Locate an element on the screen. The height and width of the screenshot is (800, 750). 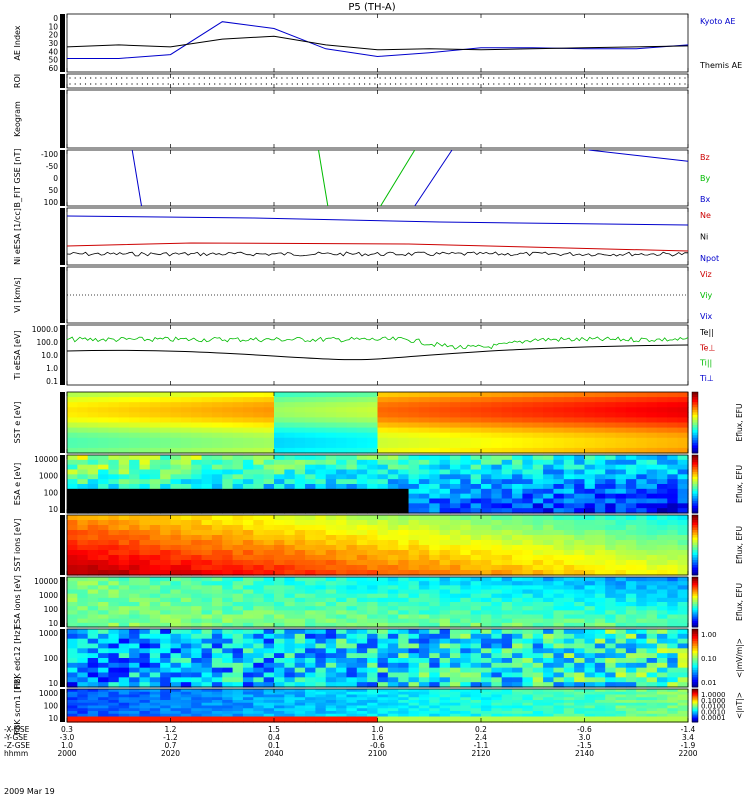
fbk-e-colorbar-cell is located at coordinates (695, 633).